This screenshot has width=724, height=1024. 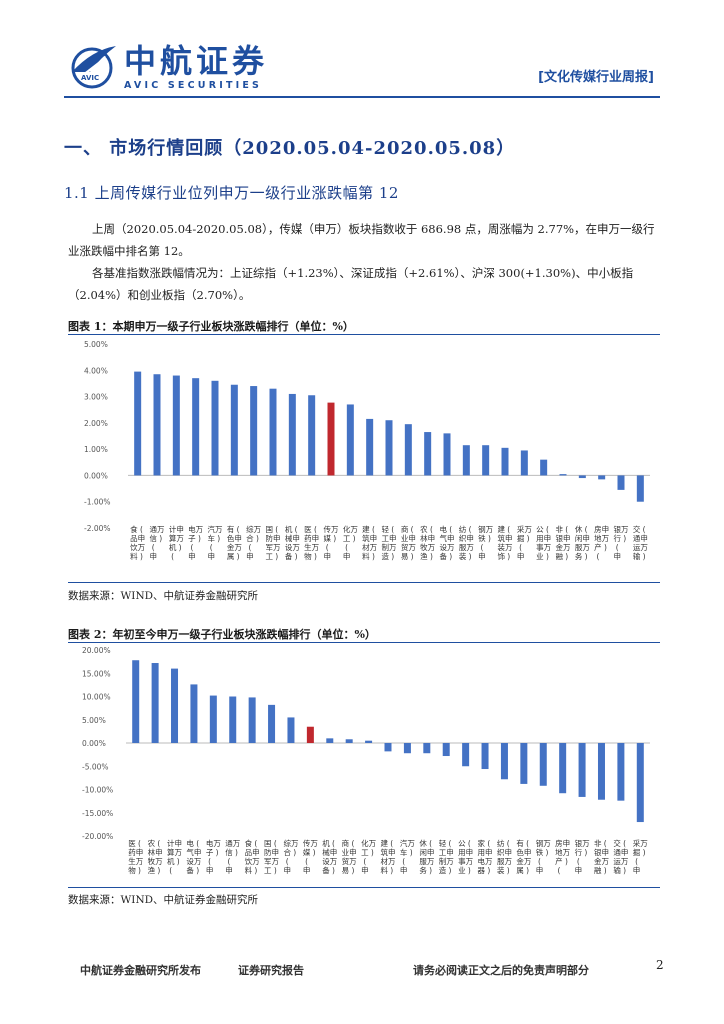 I want to click on company-name: 中航证券, so click(x=196, y=61).